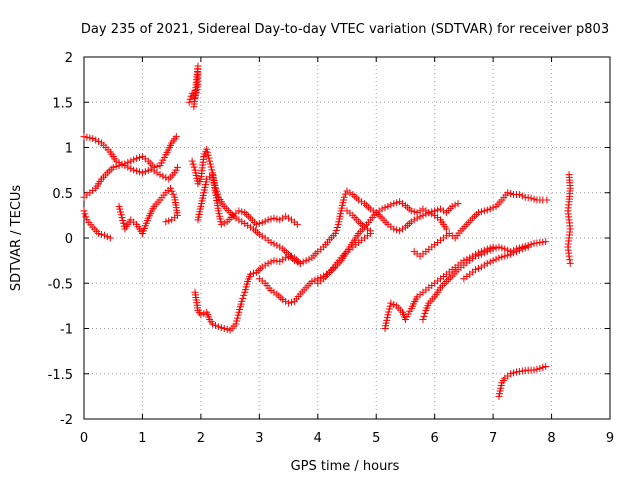  Describe the element at coordinates (16, 238) in the screenshot. I see `y-axis-label: SDTVAR / TECUs` at that location.